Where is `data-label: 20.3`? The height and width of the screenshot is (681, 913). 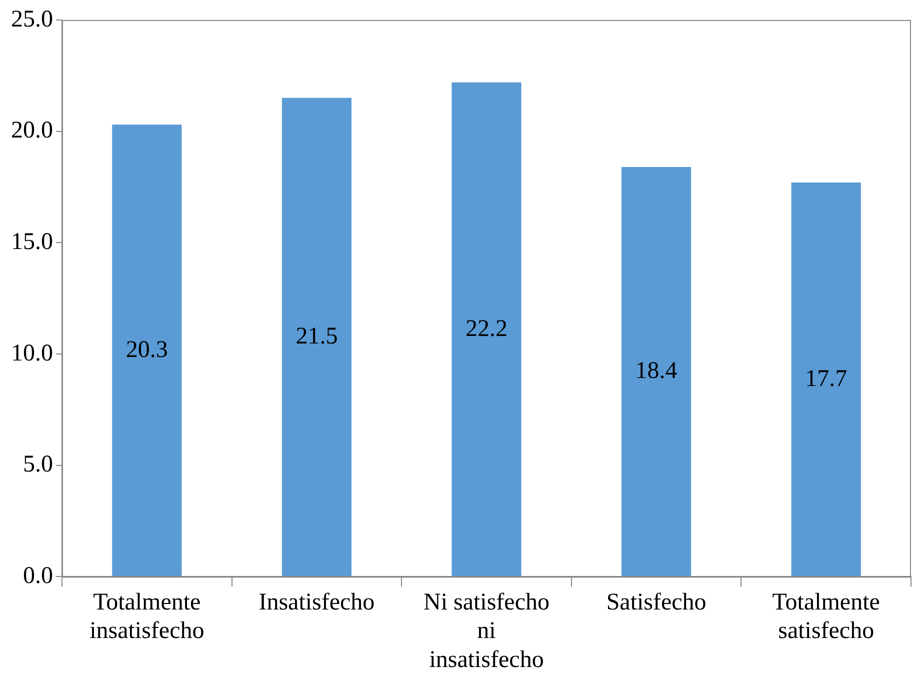 data-label: 20.3 is located at coordinates (147, 349).